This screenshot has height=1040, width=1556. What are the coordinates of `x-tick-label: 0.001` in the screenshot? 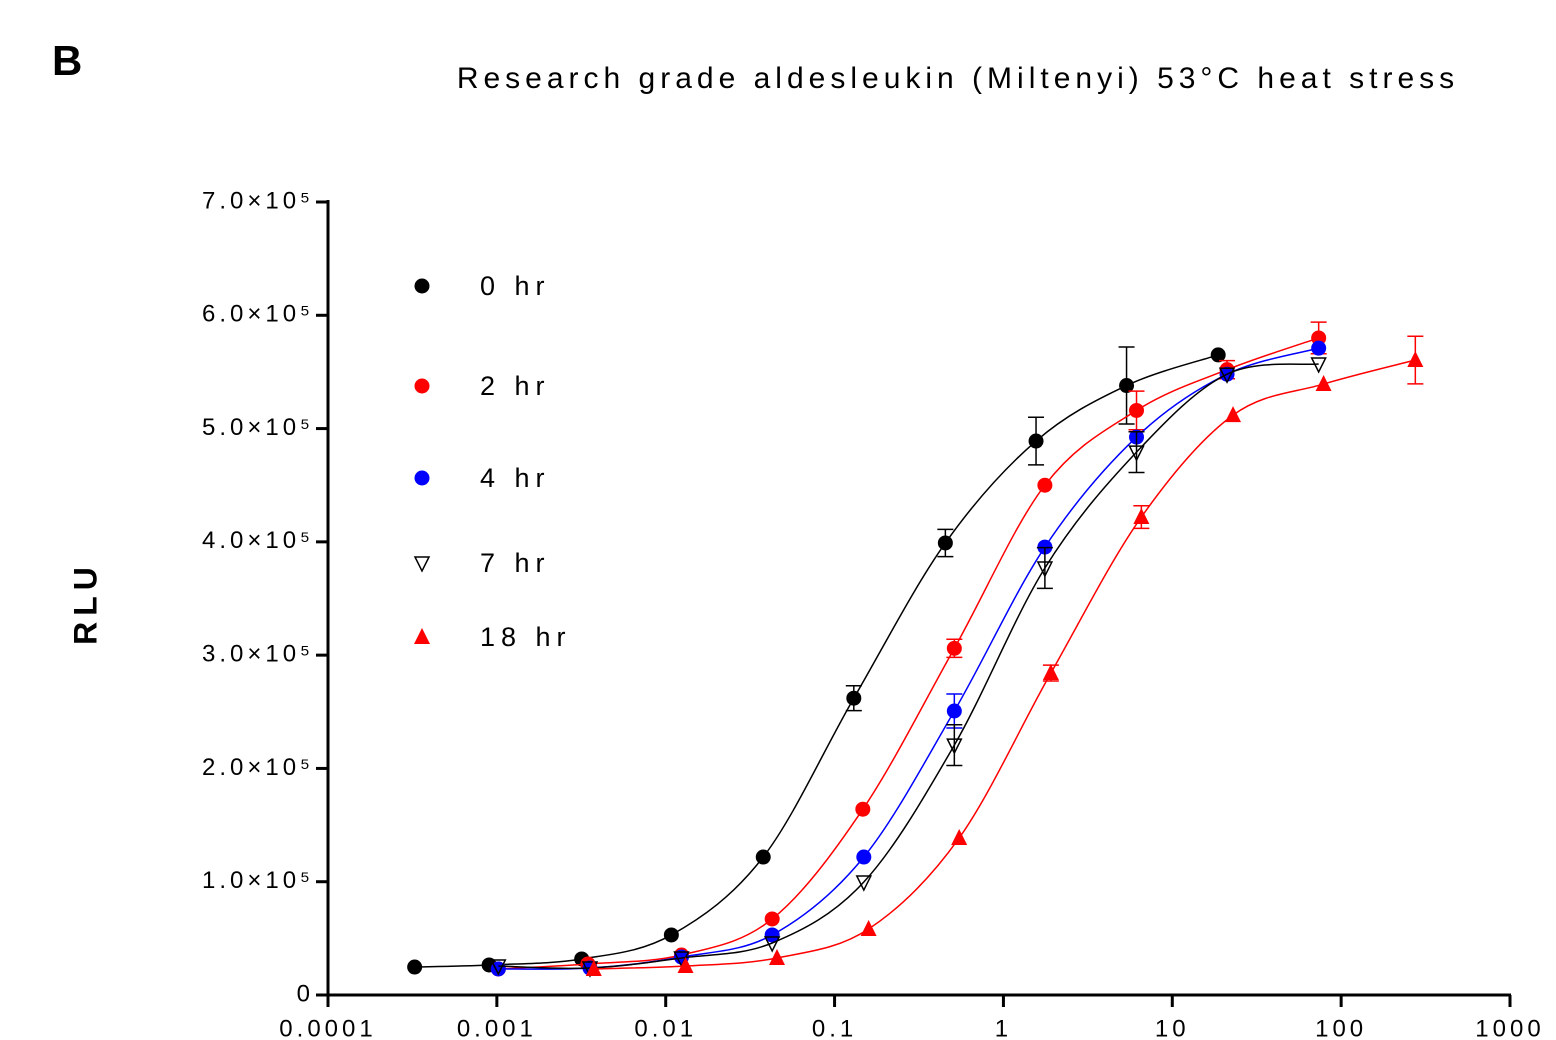 It's located at (497, 1027).